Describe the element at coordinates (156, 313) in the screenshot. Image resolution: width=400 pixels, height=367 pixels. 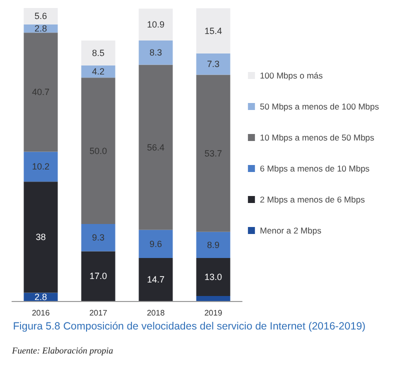
I see `x-tick-label: 2018` at that location.